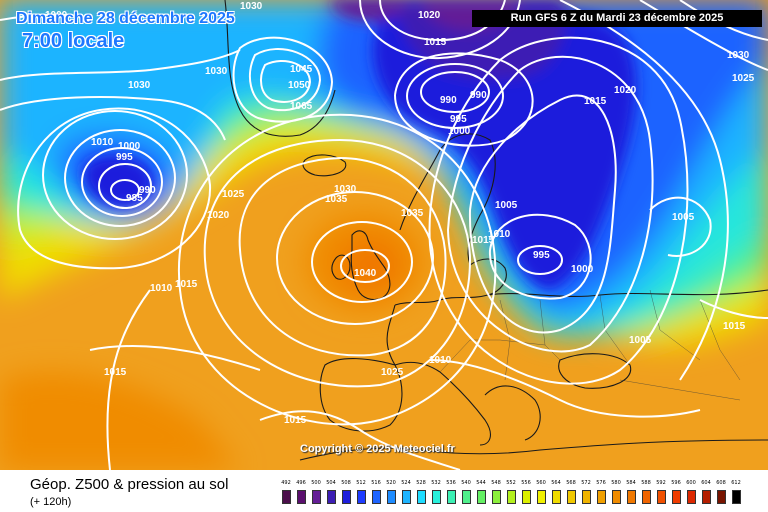 The height and width of the screenshot is (512, 768). Describe the element at coordinates (286, 483) in the screenshot. I see `scale-label: 492` at that location.